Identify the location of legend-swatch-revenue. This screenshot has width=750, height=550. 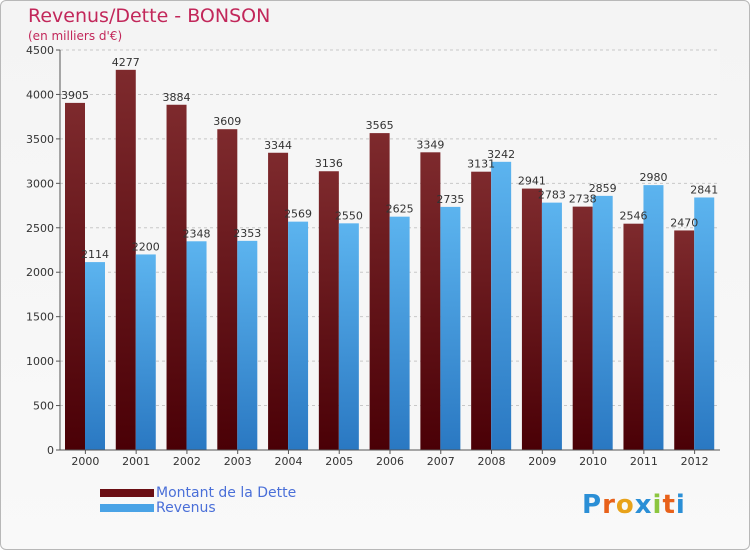
(127, 507).